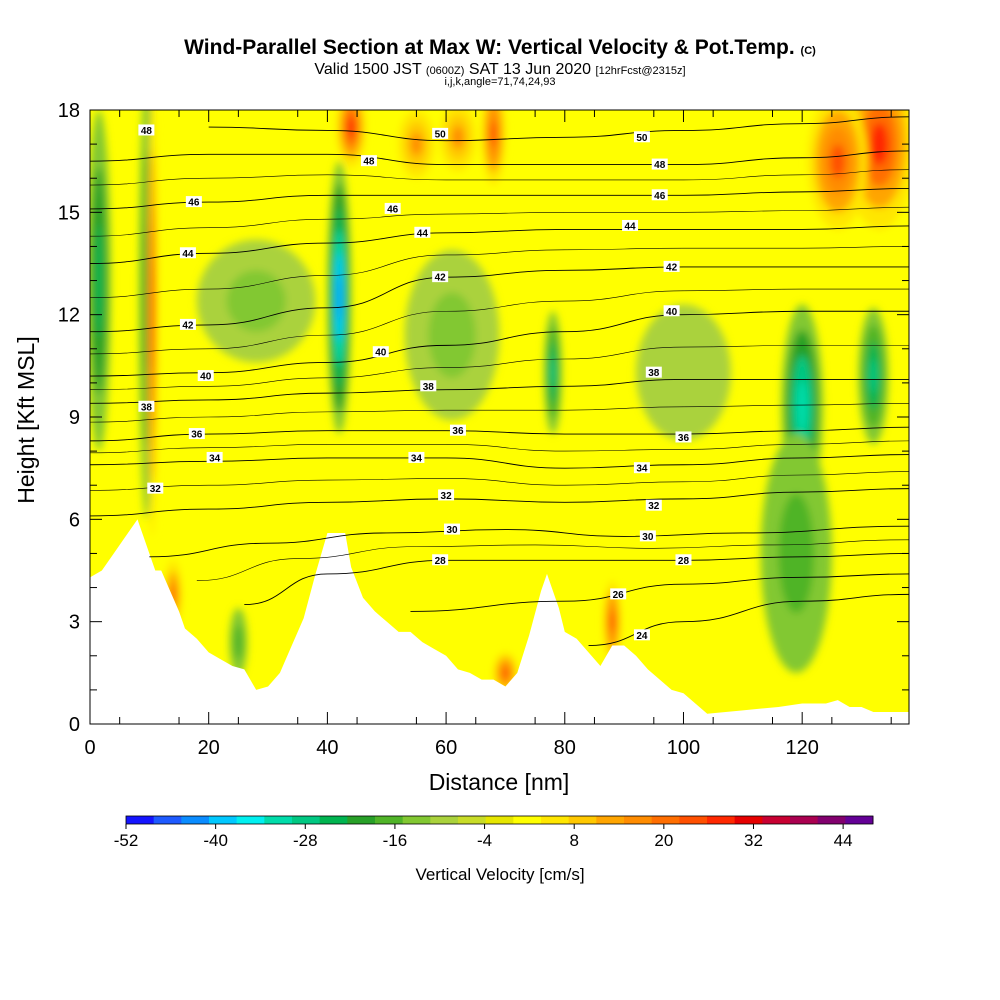  I want to click on isentrope-label-text: 28, so click(684, 561).